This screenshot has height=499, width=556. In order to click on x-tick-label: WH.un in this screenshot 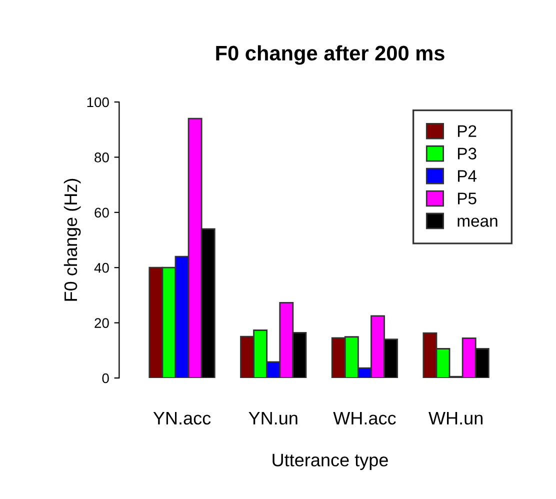, I will do `click(455, 418)`.